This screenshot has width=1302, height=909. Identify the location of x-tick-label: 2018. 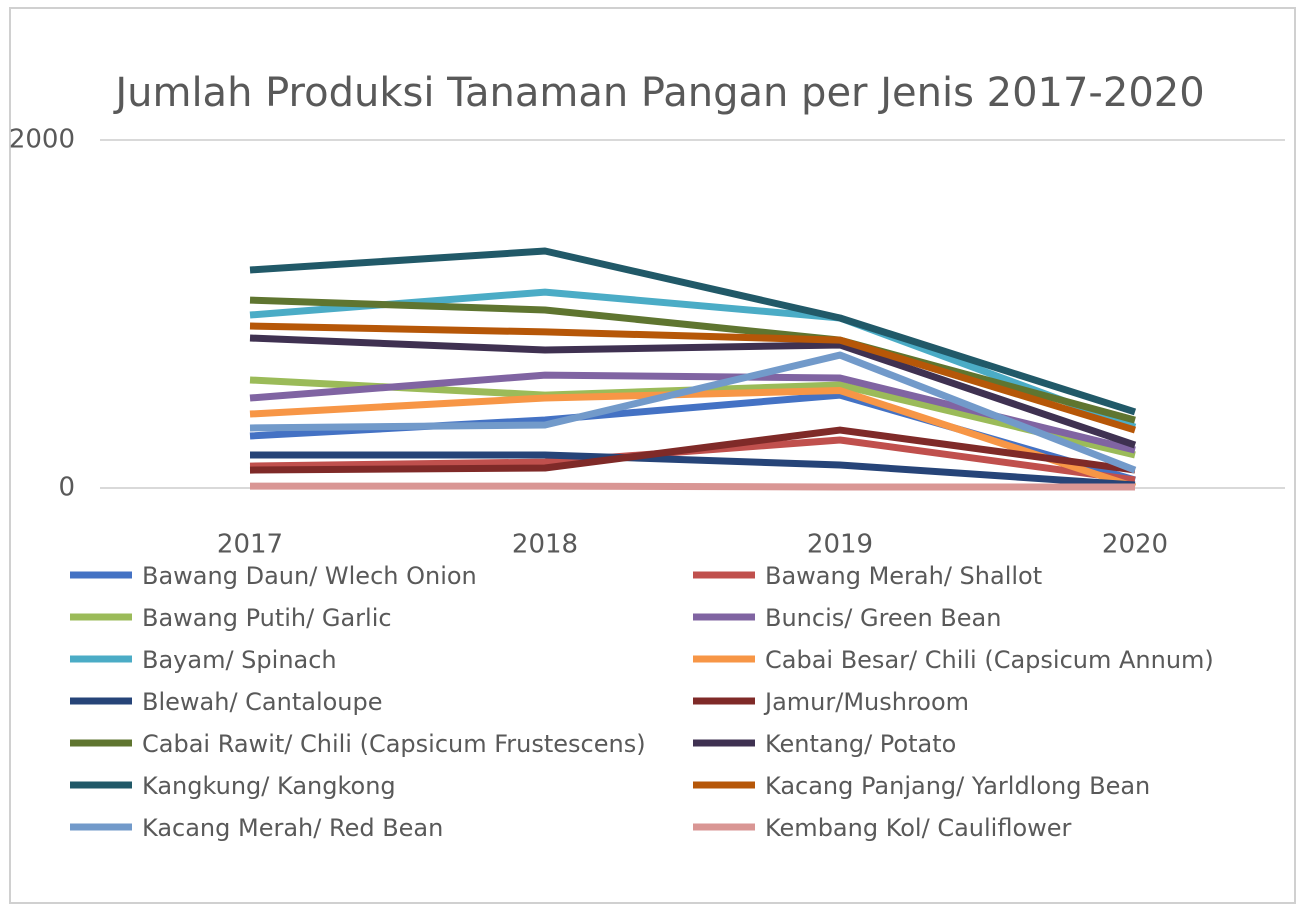
(545, 545).